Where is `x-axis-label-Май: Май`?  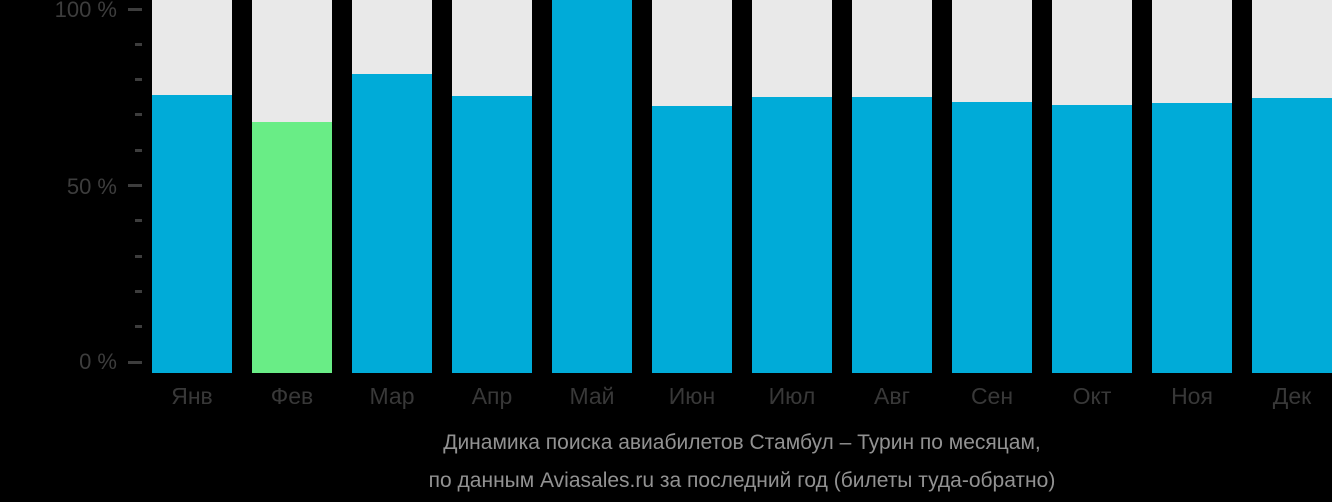
x-axis-label-Май: Май is located at coordinates (592, 396).